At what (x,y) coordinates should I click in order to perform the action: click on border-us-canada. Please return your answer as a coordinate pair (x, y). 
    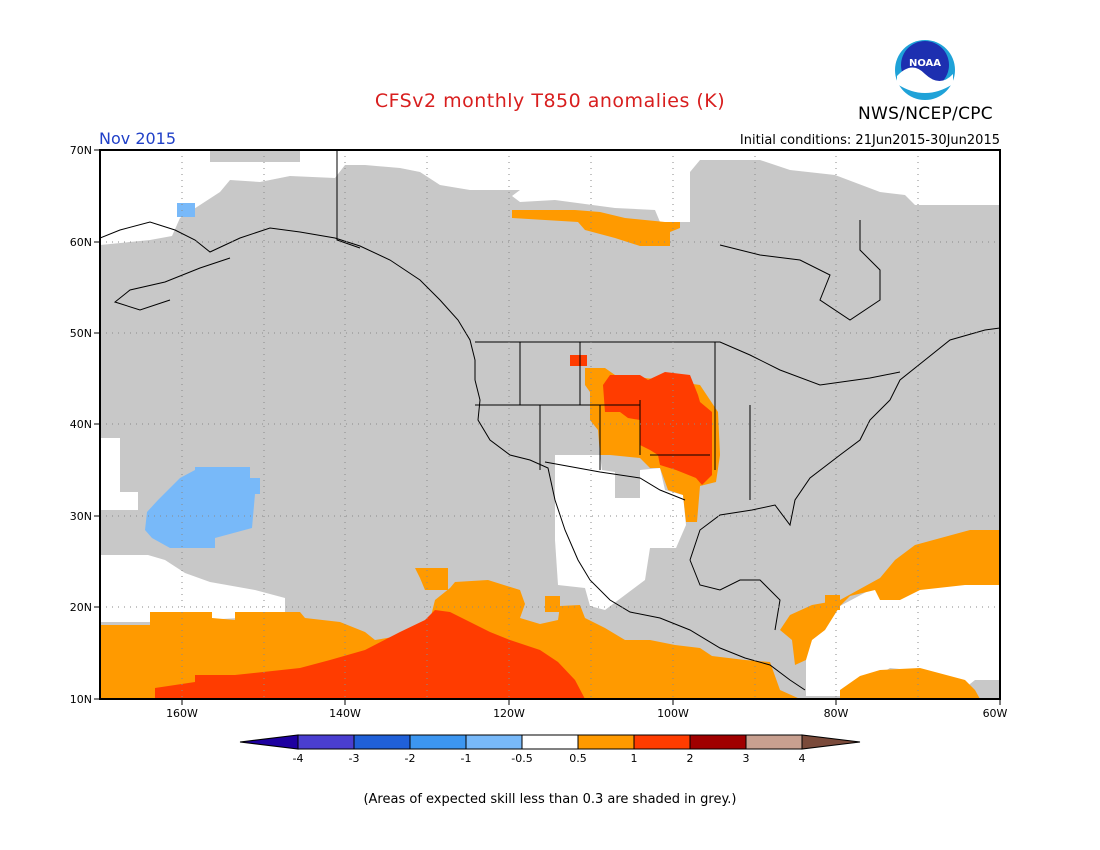
    Looking at the image, I should click on (688, 363).